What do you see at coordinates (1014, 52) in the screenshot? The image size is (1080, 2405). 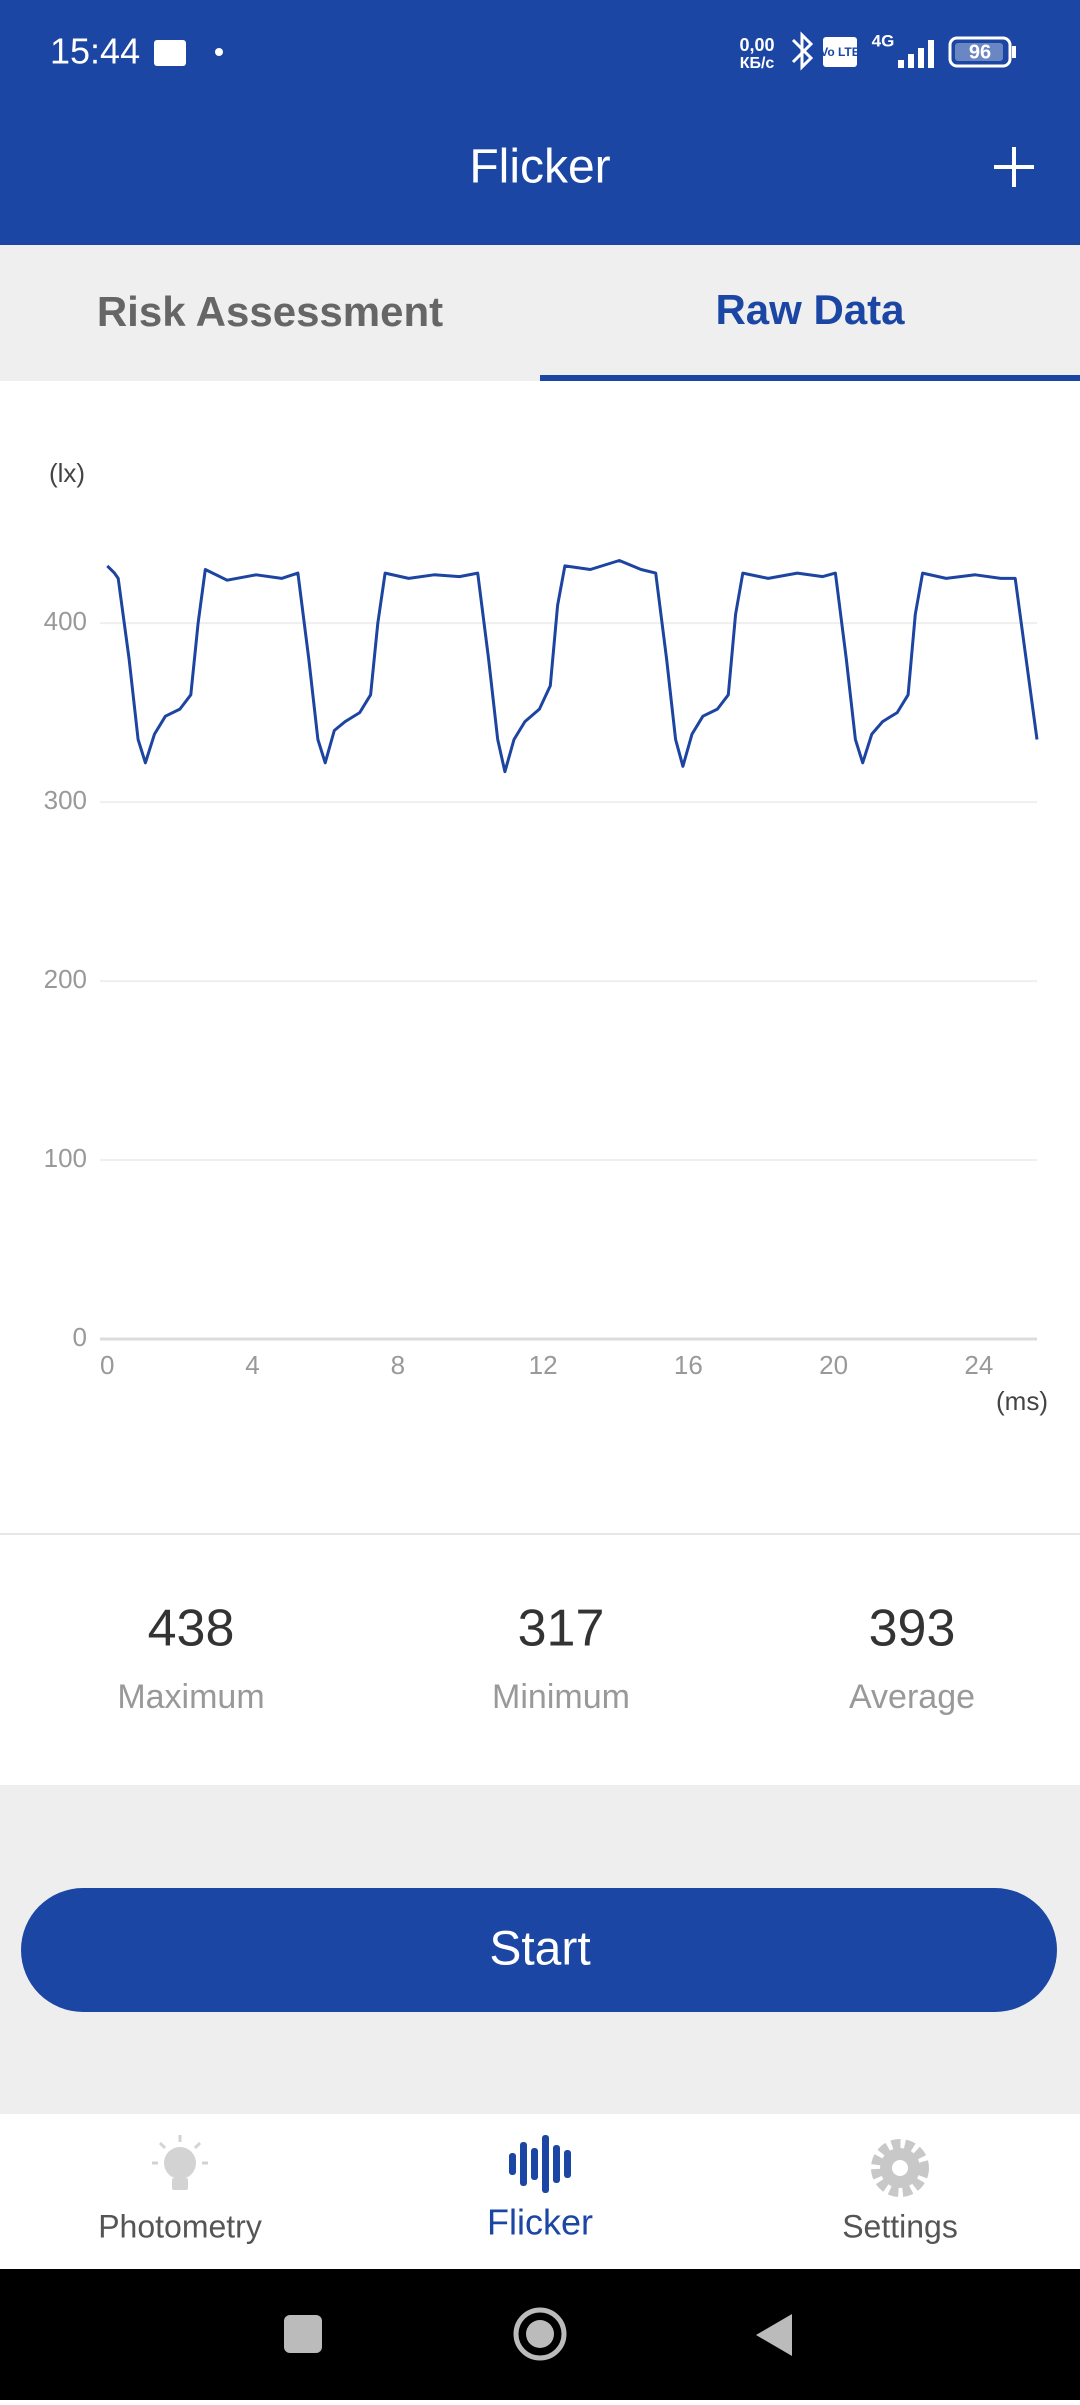 I see `battery-tip` at bounding box center [1014, 52].